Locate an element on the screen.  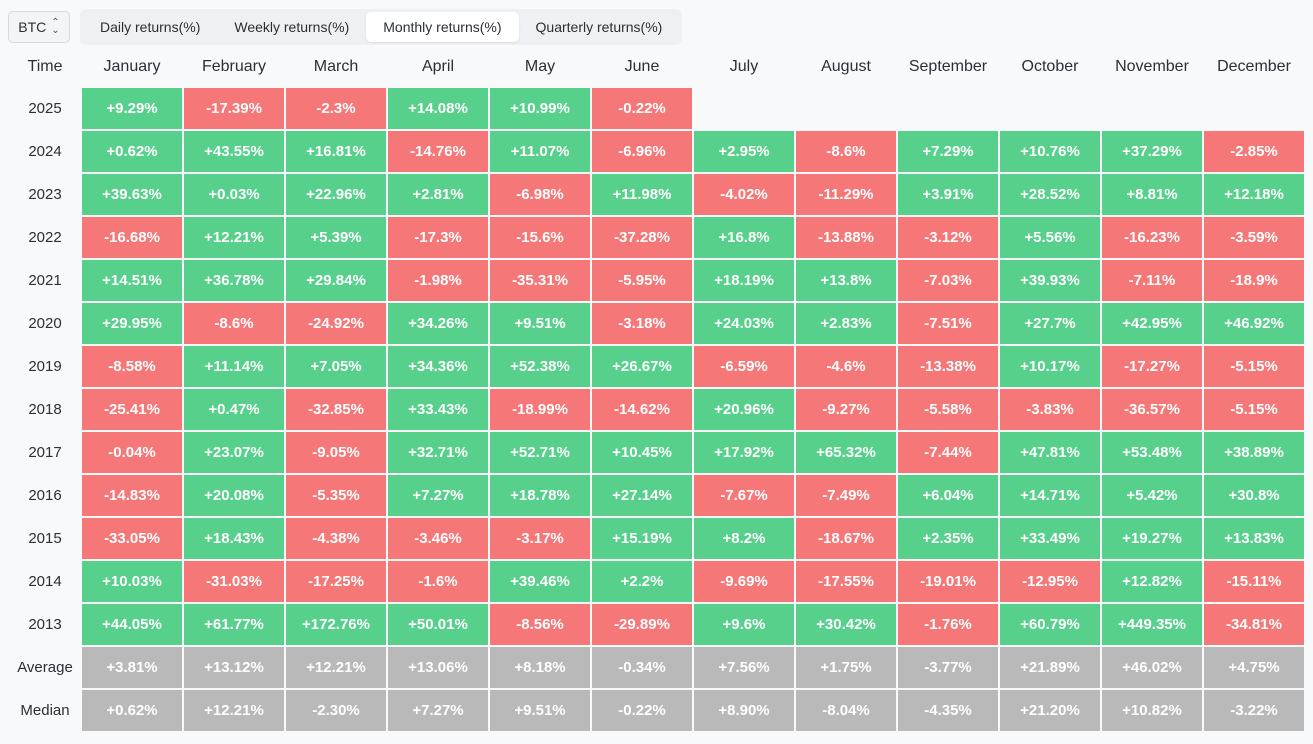
summary-cell: -2.30% is located at coordinates (336, 710).